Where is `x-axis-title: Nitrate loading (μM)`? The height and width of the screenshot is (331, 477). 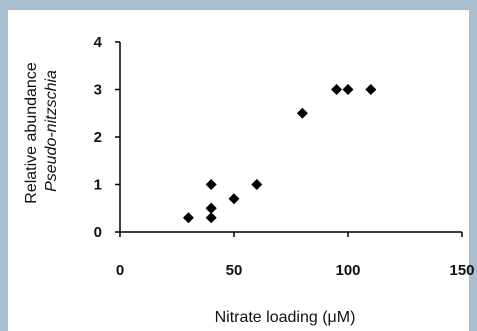
x-axis-title: Nitrate loading (μM) is located at coordinates (285, 317).